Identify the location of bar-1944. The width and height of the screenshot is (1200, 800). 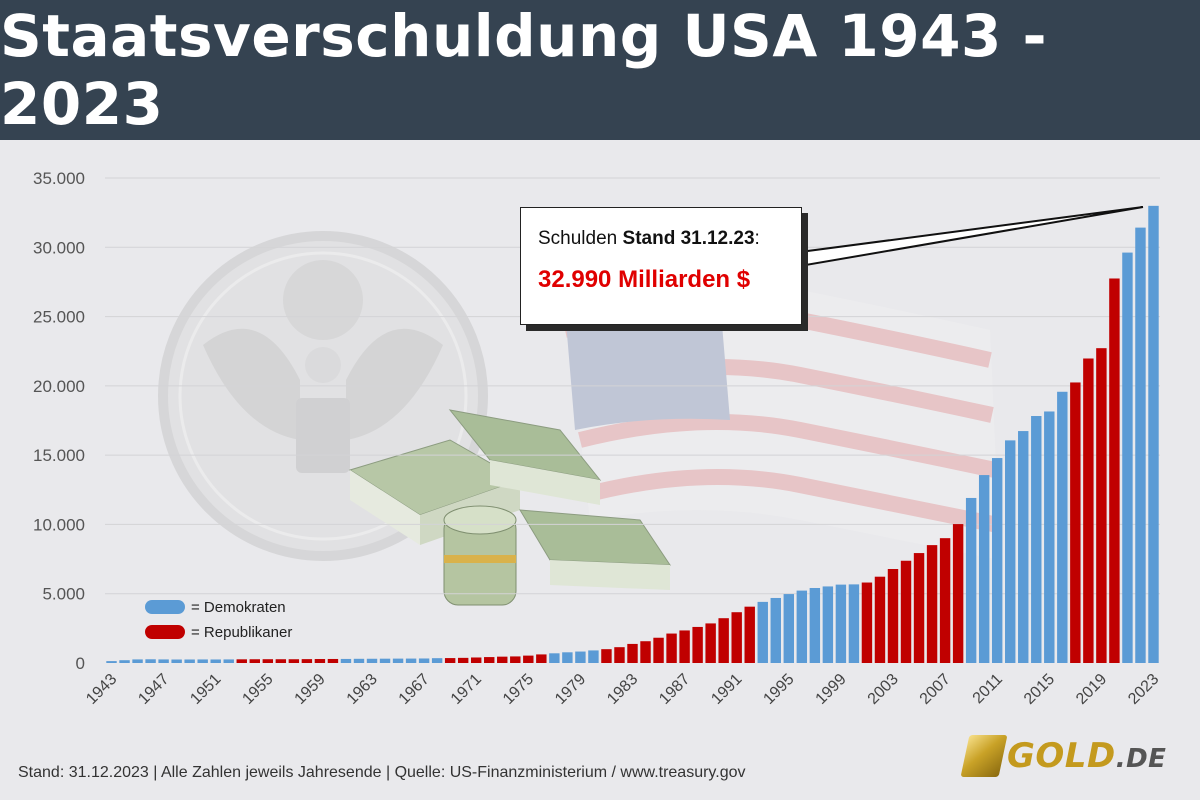
(124, 661).